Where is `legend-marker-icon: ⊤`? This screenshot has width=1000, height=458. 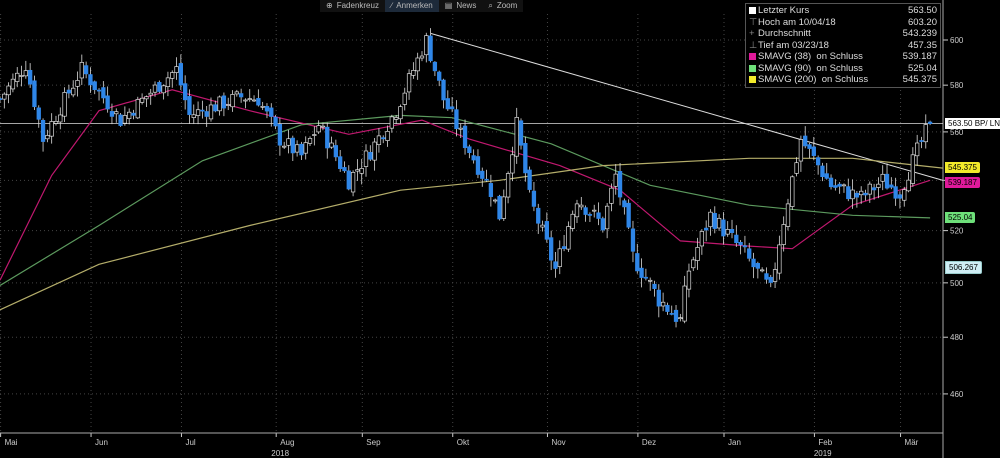 legend-marker-icon: ⊤ is located at coordinates (753, 22).